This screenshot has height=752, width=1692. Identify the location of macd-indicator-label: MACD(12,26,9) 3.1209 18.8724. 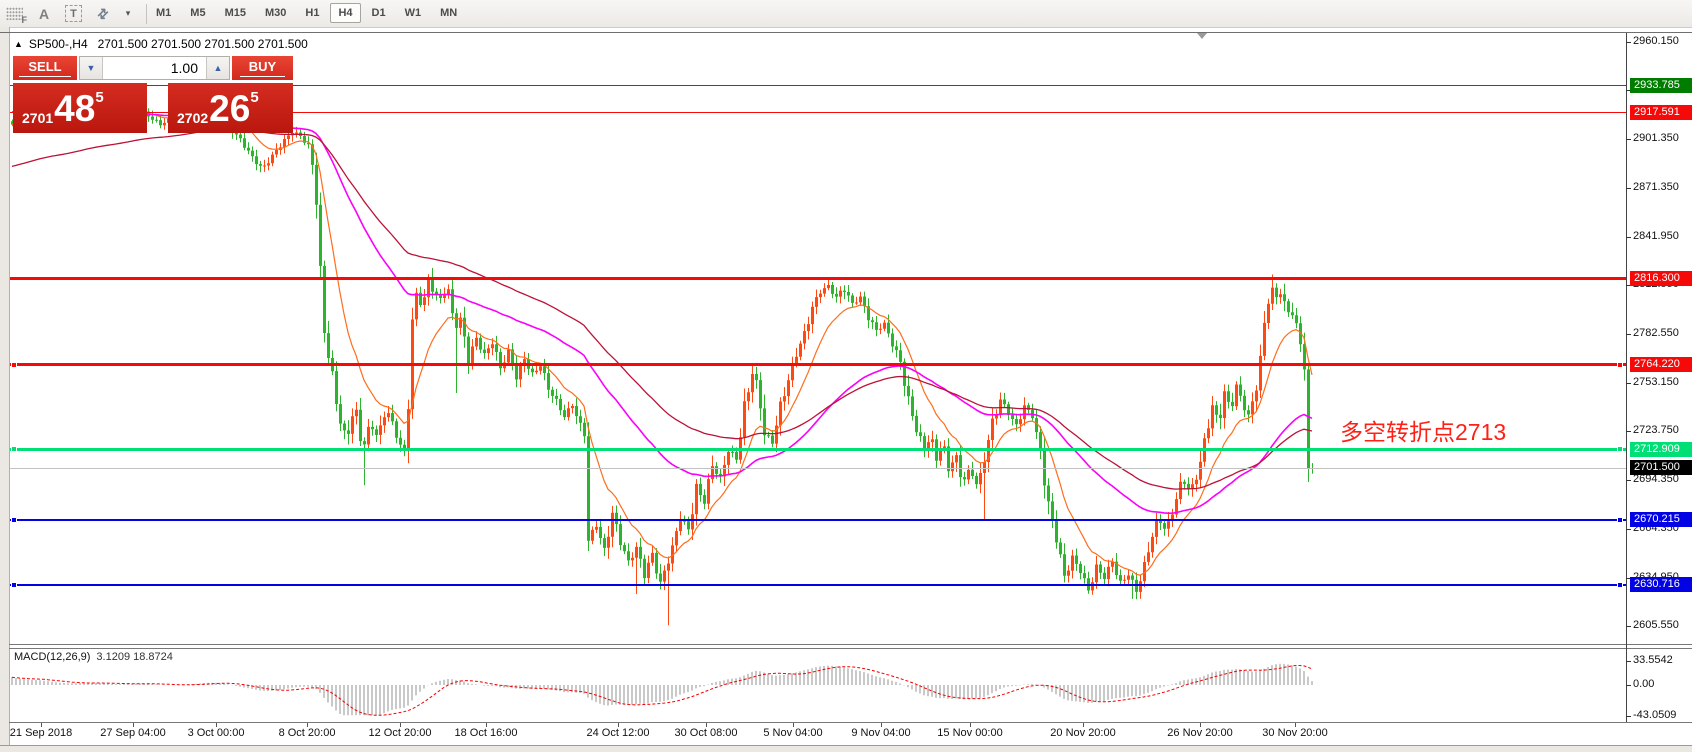
(93, 657).